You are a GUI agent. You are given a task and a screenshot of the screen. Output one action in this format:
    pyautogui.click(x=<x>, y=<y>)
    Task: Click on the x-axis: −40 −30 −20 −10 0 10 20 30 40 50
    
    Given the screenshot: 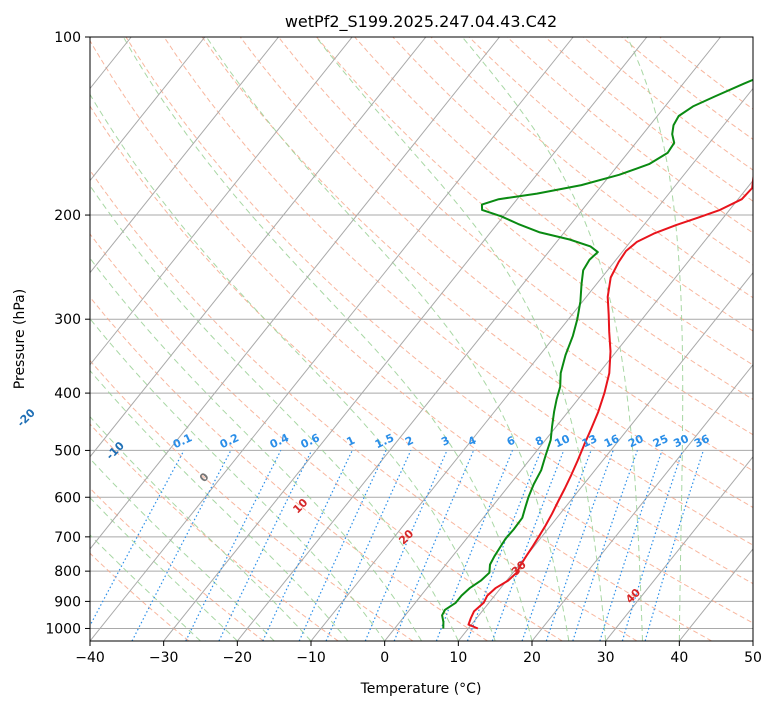 What is the action you would take?
    pyautogui.click(x=418, y=653)
    